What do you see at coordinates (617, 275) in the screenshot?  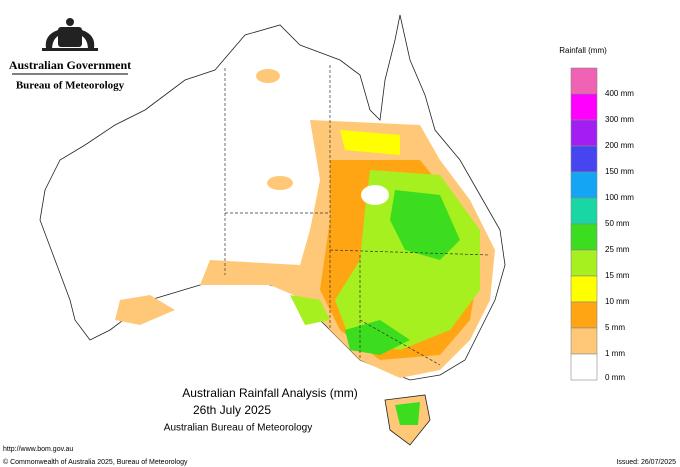 I see `legend-label: 15 mm` at bounding box center [617, 275].